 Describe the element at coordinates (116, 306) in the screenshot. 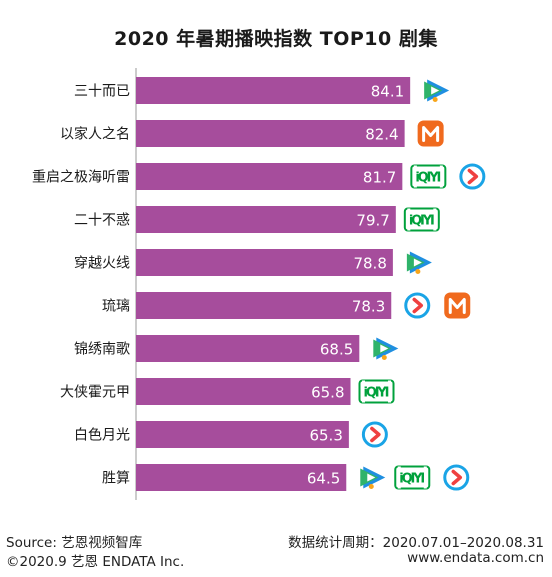

I see `category-label: 琉璃` at that location.